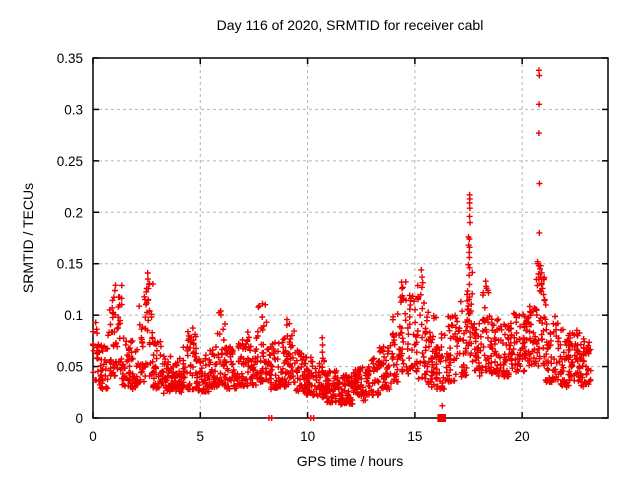 This screenshot has width=640, height=480. I want to click on x-tick-label: 5, so click(201, 436).